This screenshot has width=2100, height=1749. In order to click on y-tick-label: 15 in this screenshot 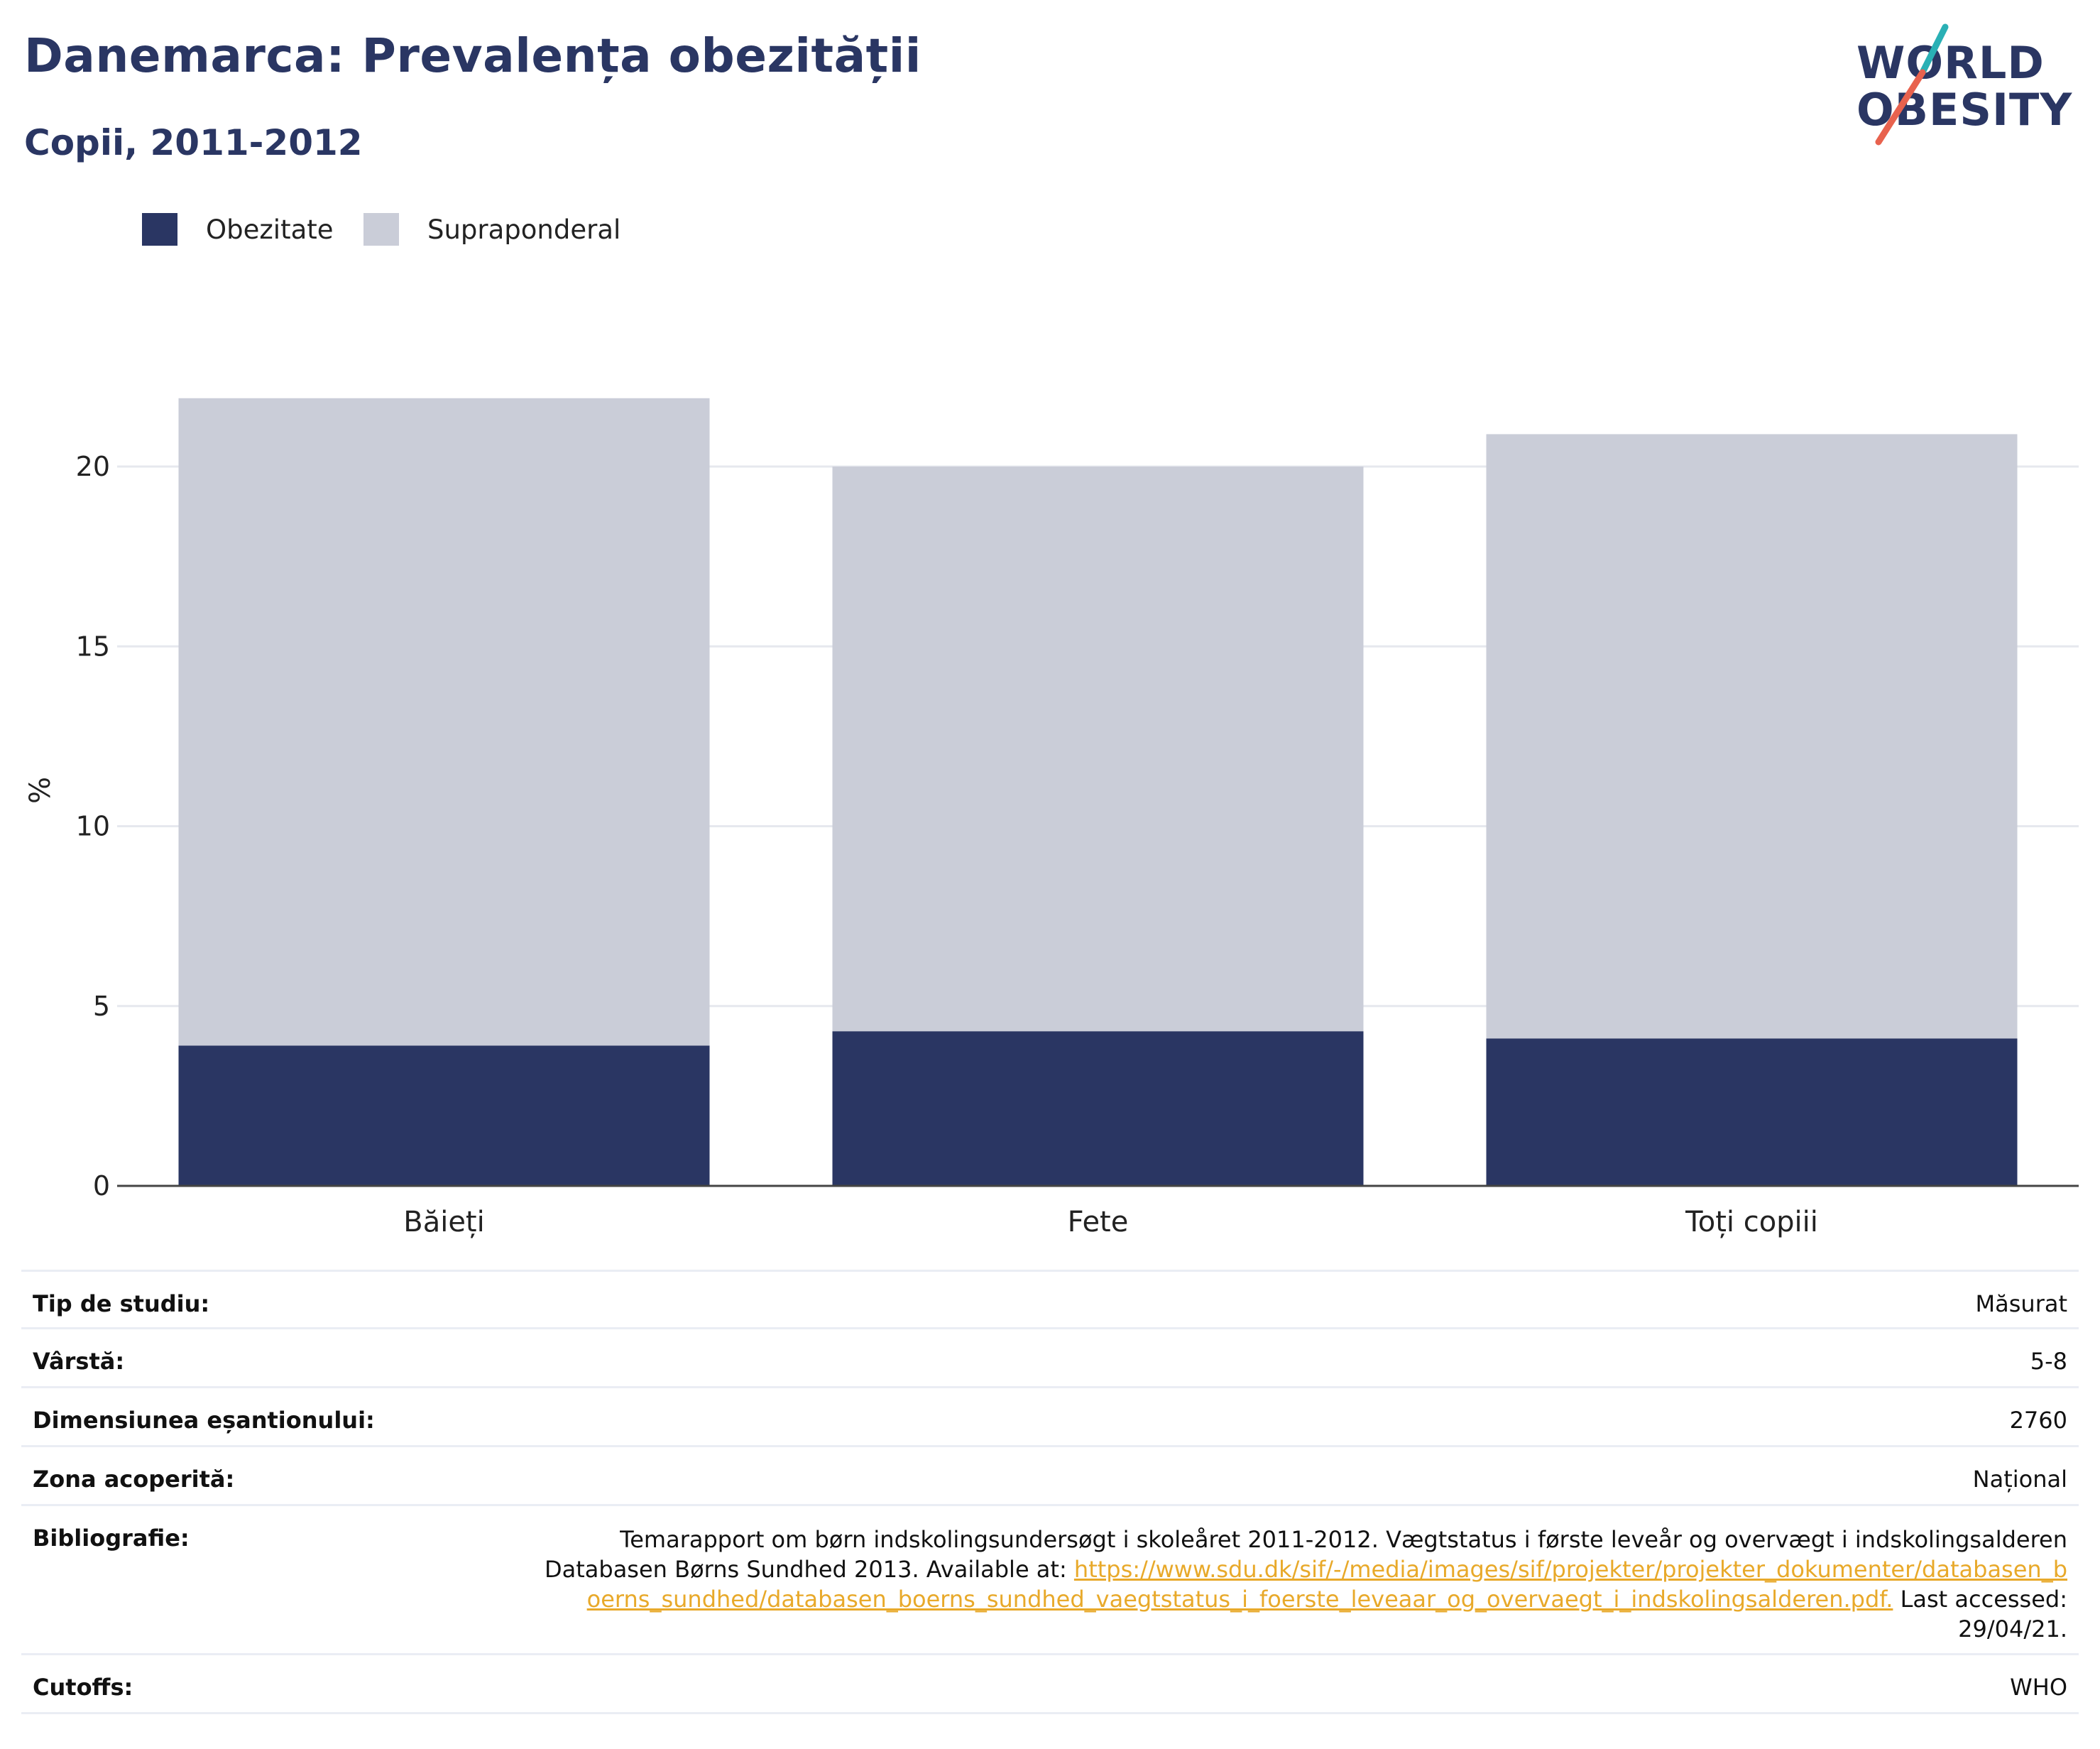, I will do `click(93, 646)`.